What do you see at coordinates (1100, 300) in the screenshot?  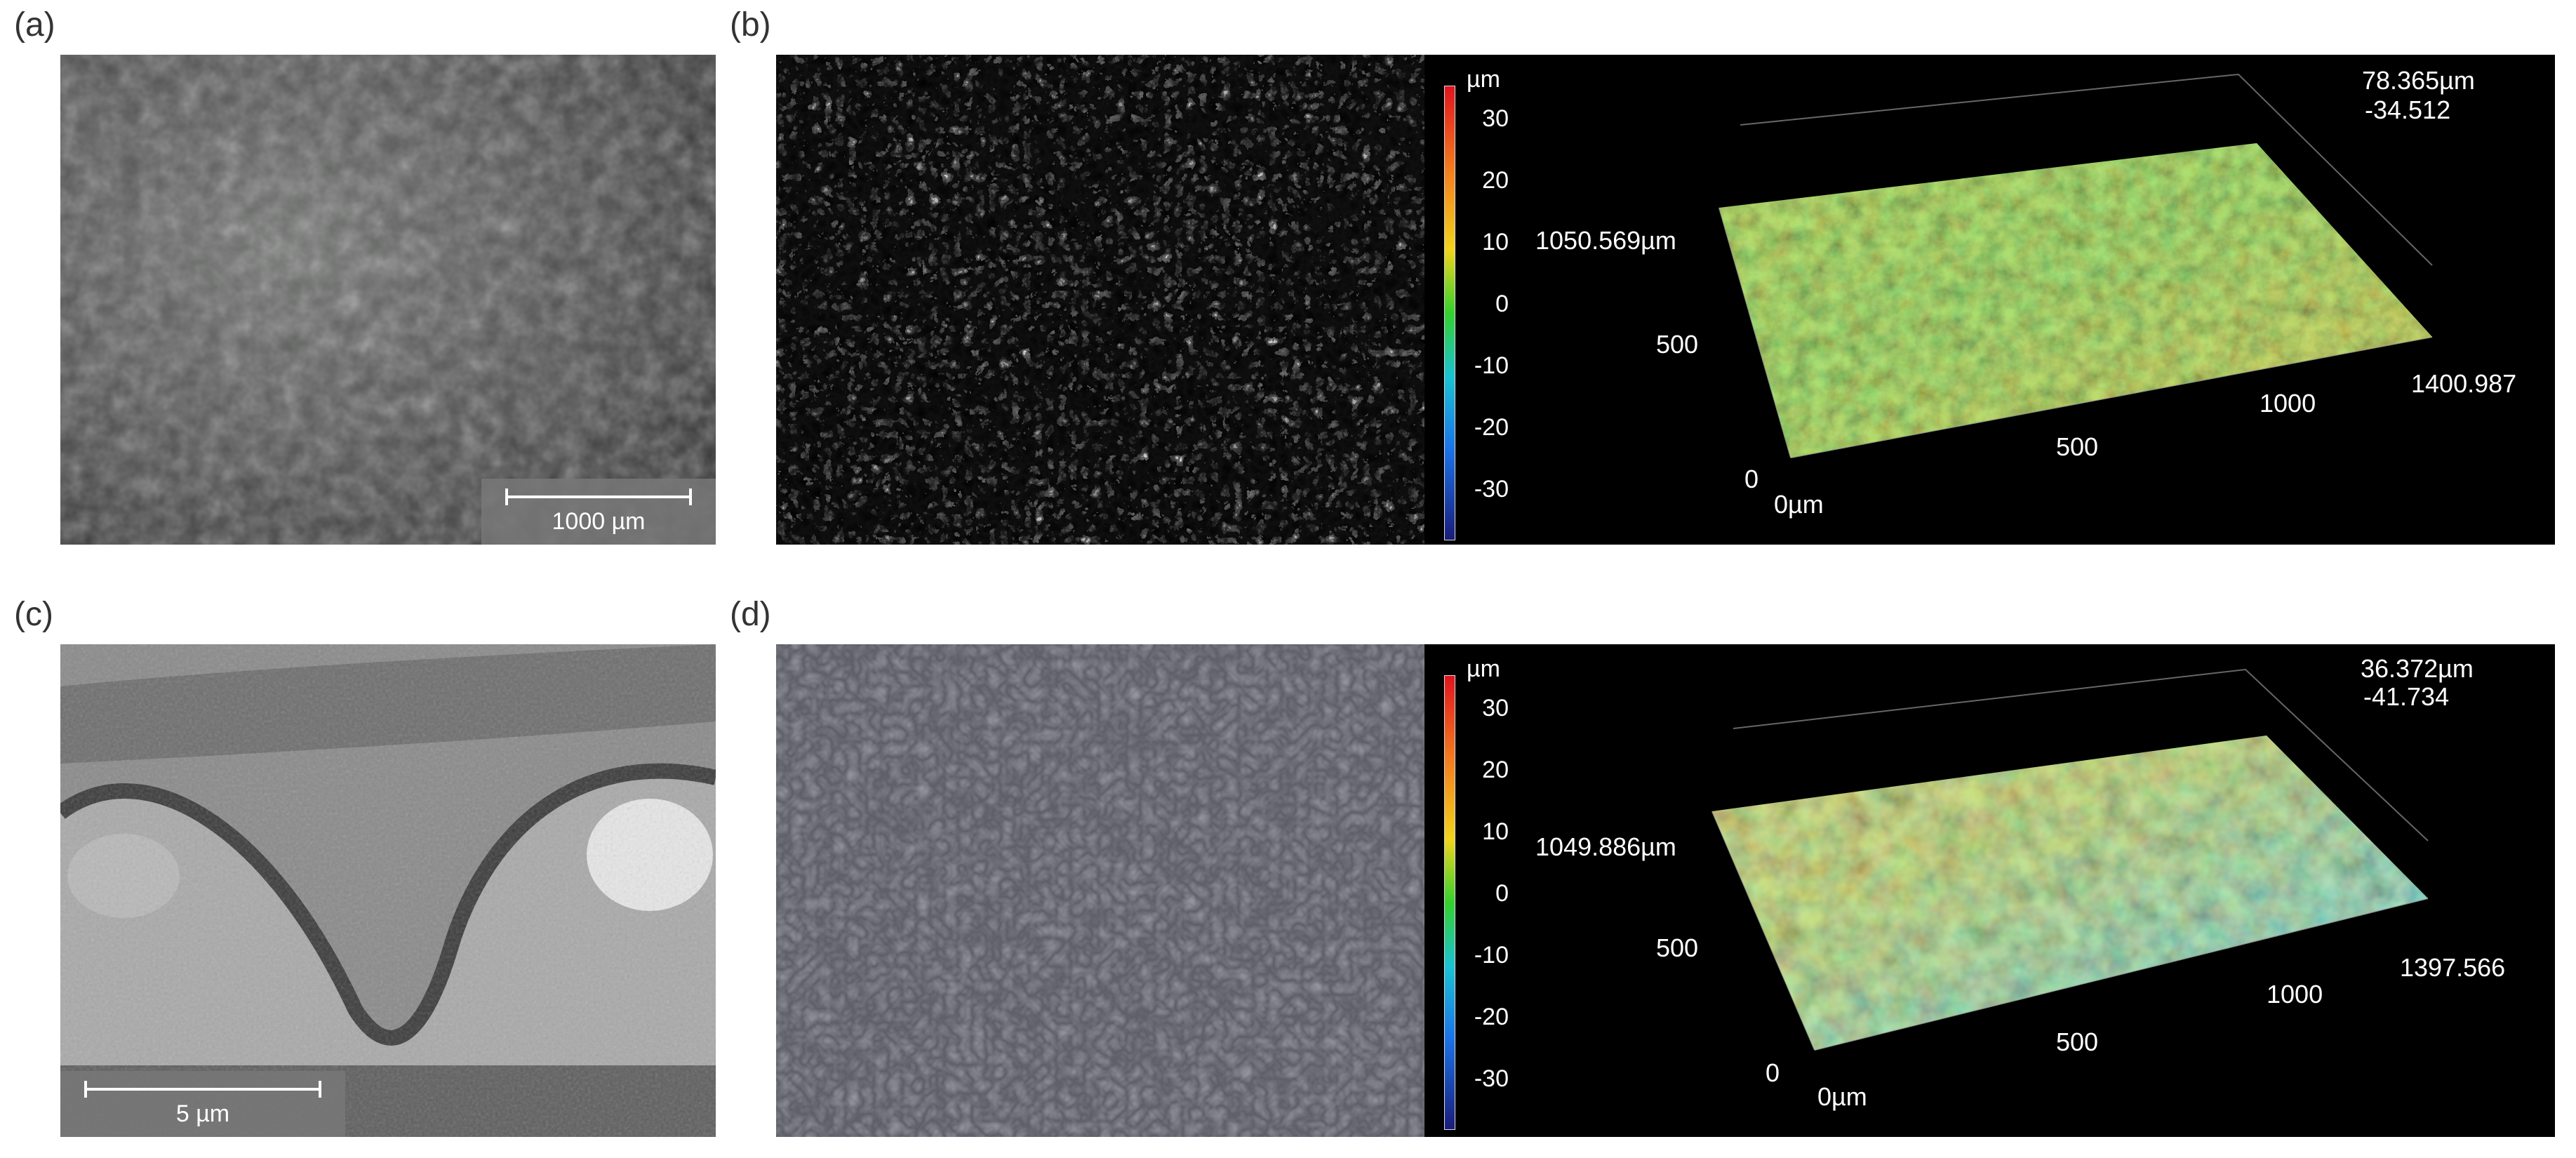 I see `panel-b-optical-image` at bounding box center [1100, 300].